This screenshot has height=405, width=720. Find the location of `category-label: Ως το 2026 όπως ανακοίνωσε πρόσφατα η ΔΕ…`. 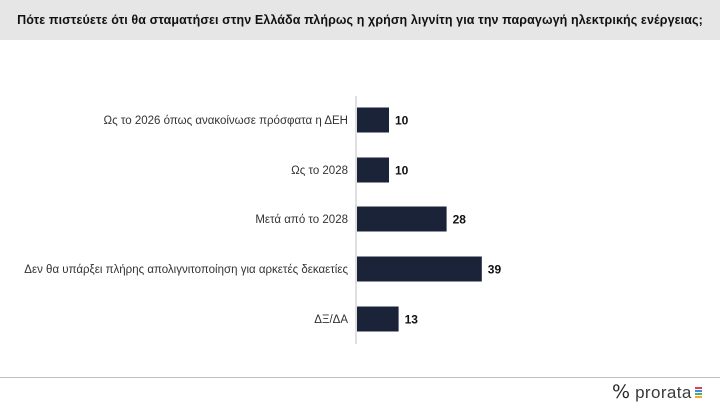

category-label: Ως το 2026 όπως ανακοίνωσε πρόσφατα η ΔΕ… is located at coordinates (226, 121).